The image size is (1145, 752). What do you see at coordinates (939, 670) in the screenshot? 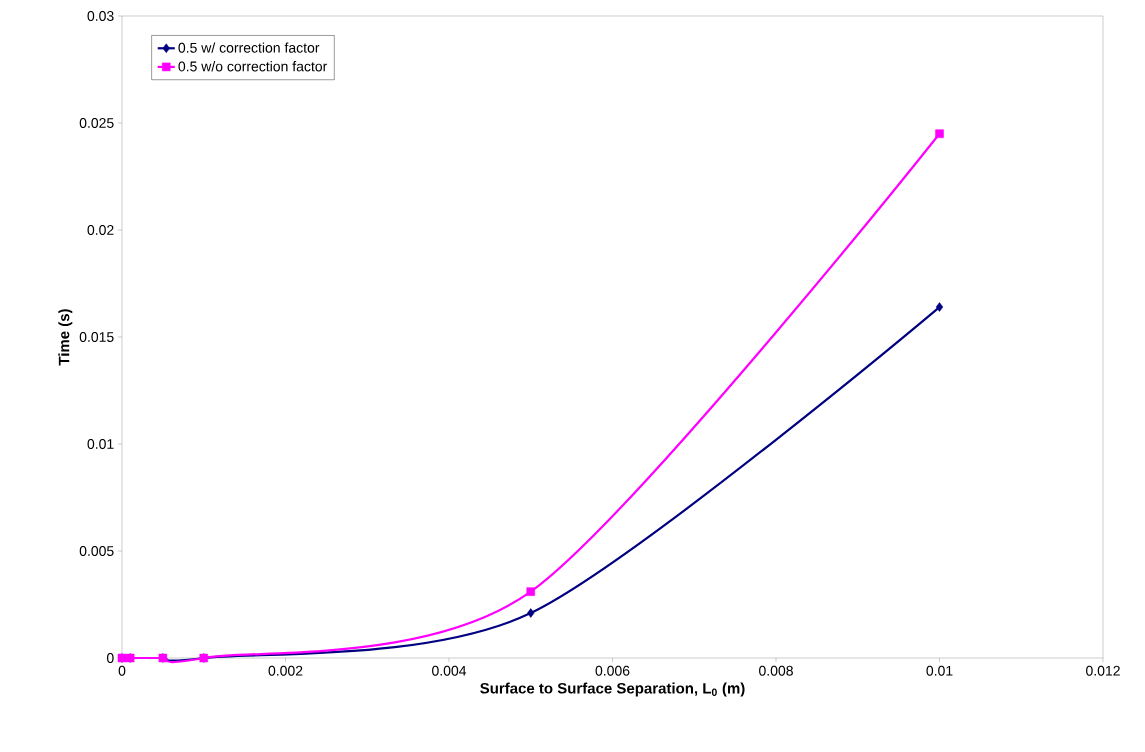
I see `x-tick-label: 0.01` at bounding box center [939, 670].